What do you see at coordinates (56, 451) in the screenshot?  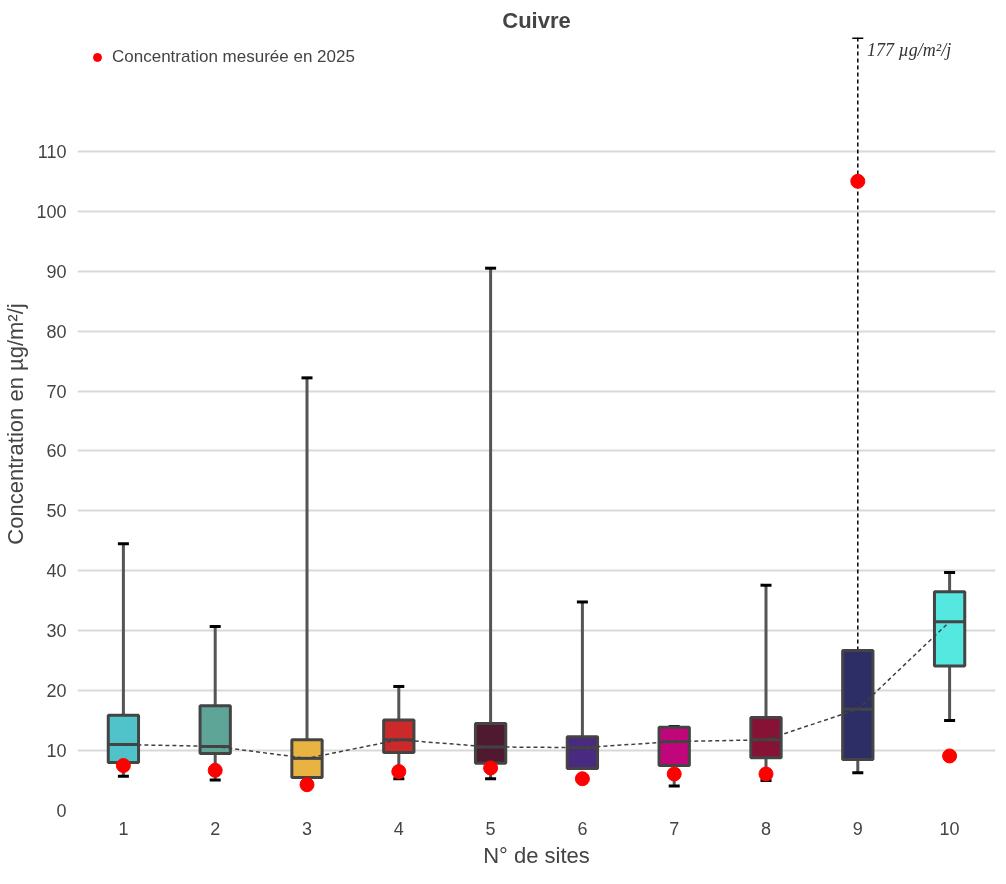 I see `y-tick-label: 60` at bounding box center [56, 451].